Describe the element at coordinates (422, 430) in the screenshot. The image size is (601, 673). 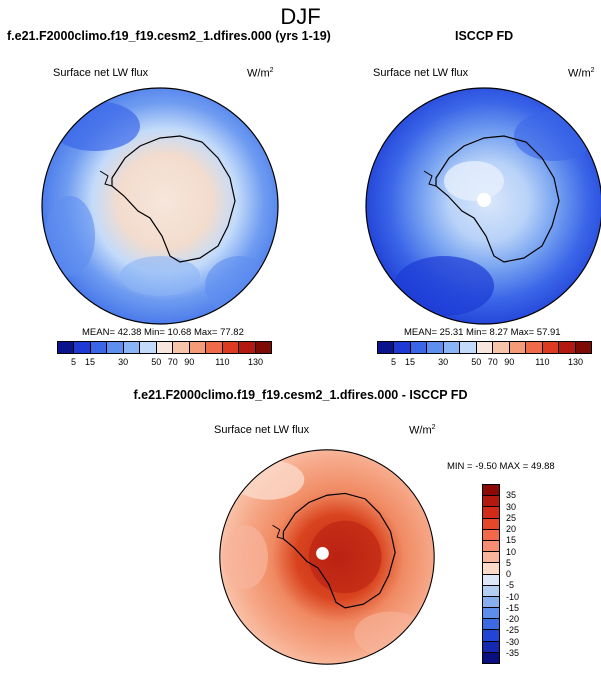
I see `diff-units: W/m2` at that location.